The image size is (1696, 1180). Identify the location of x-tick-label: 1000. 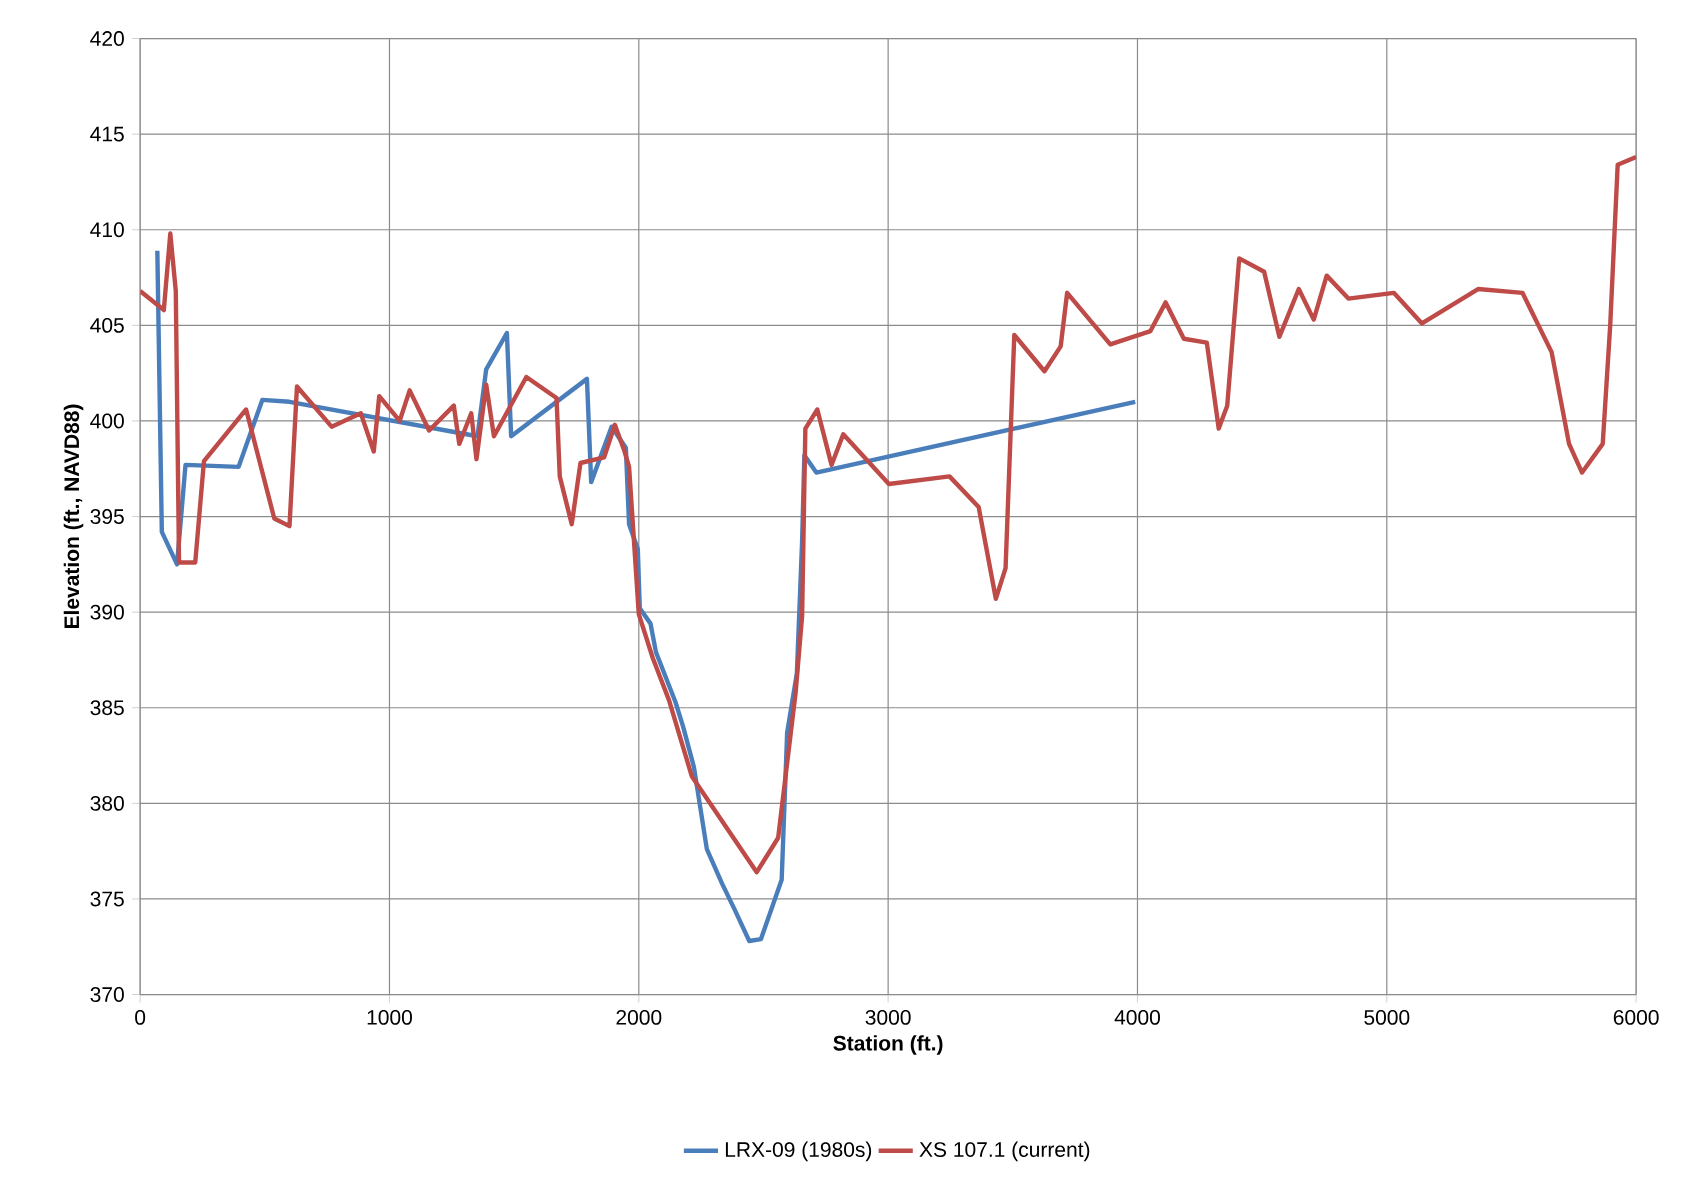
(389, 1017).